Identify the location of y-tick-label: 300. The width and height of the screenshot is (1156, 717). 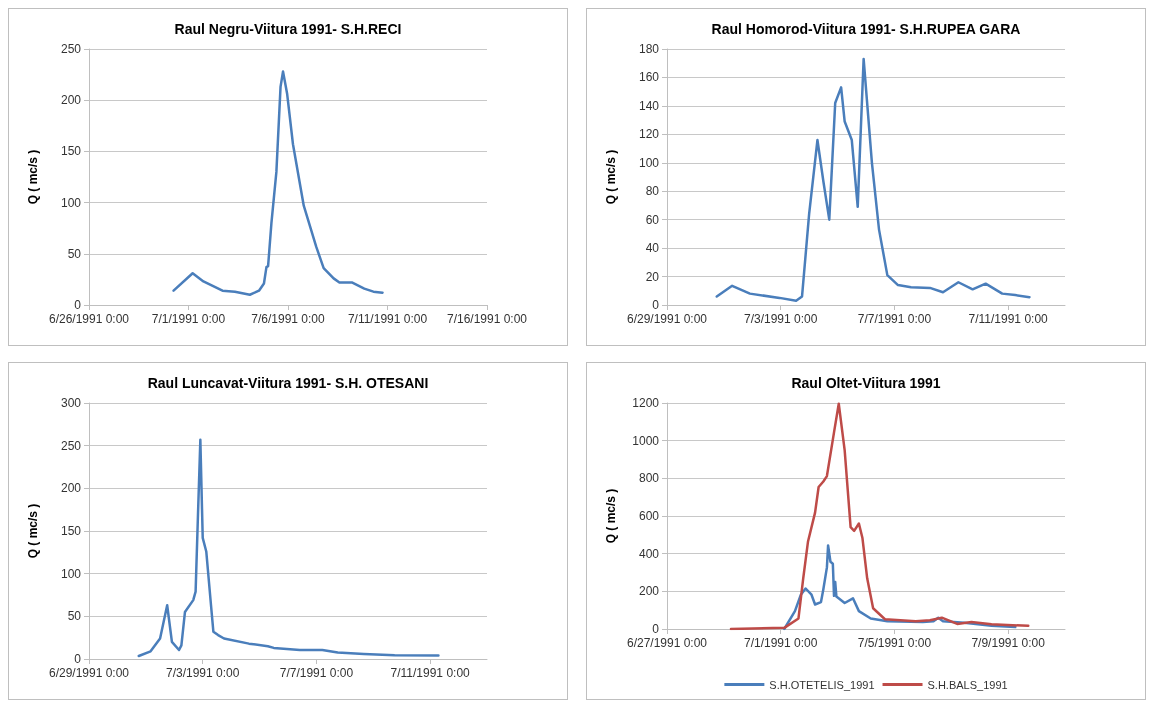
(71, 403).